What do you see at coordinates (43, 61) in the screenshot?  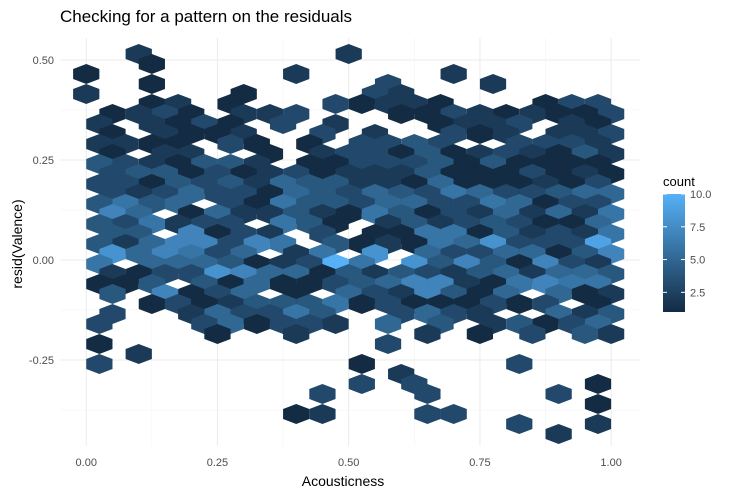 I see `y-tick-label: 0.50` at bounding box center [43, 61].